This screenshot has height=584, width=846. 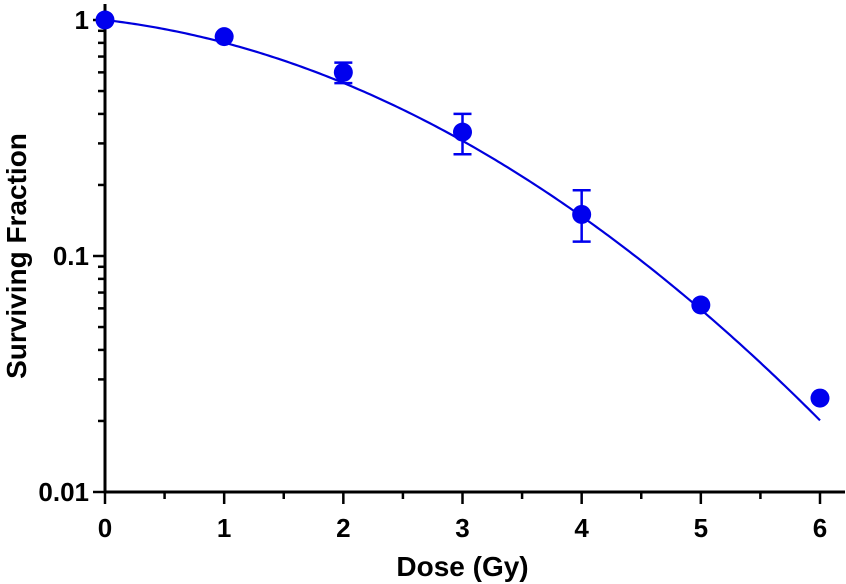 What do you see at coordinates (343, 528) in the screenshot?
I see `x-tick-label: 2` at bounding box center [343, 528].